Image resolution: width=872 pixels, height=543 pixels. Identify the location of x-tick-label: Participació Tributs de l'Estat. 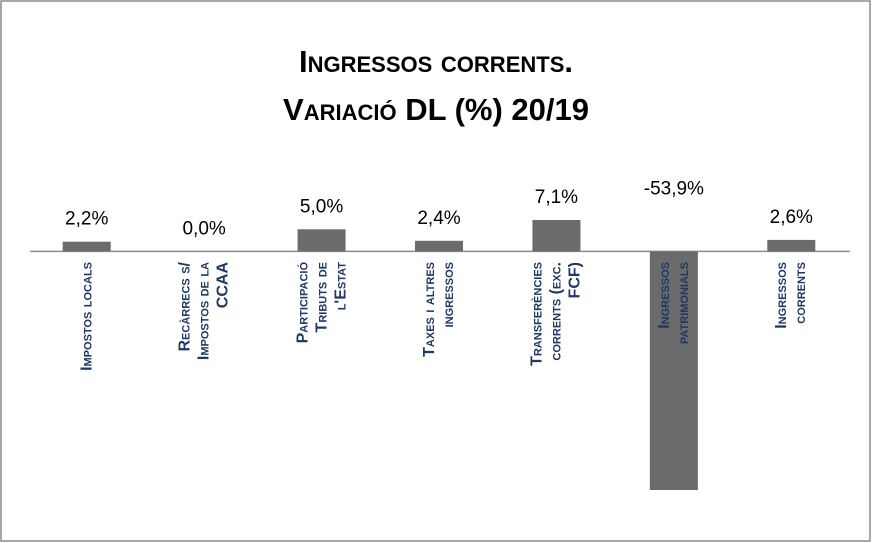
(322, 303).